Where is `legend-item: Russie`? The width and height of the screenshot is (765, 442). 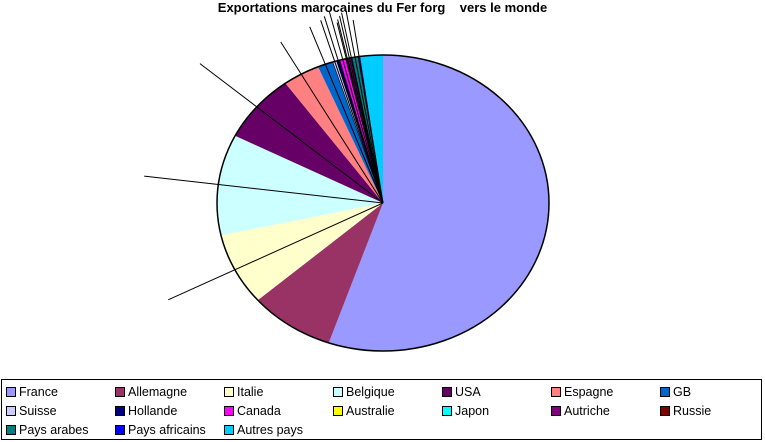 legend-item: Russie is located at coordinates (685, 411).